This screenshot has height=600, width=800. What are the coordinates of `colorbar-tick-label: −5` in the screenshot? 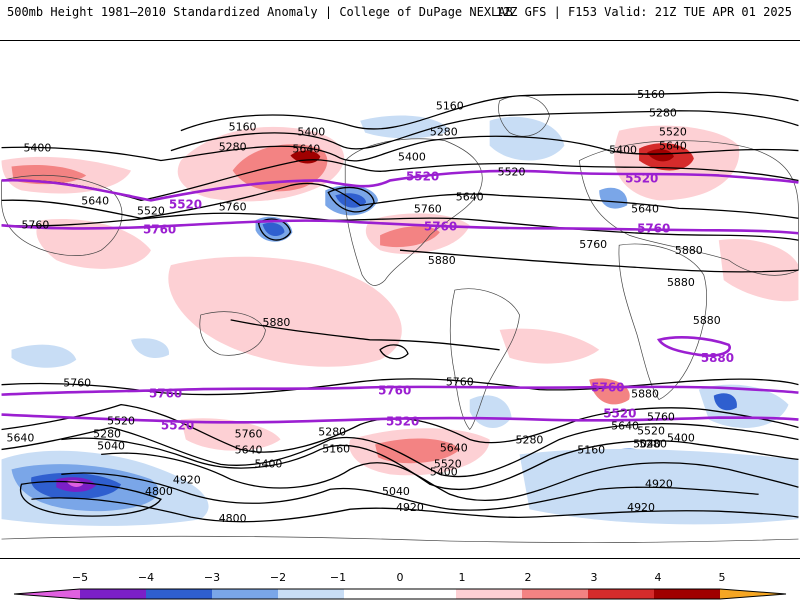 It's located at (80, 577).